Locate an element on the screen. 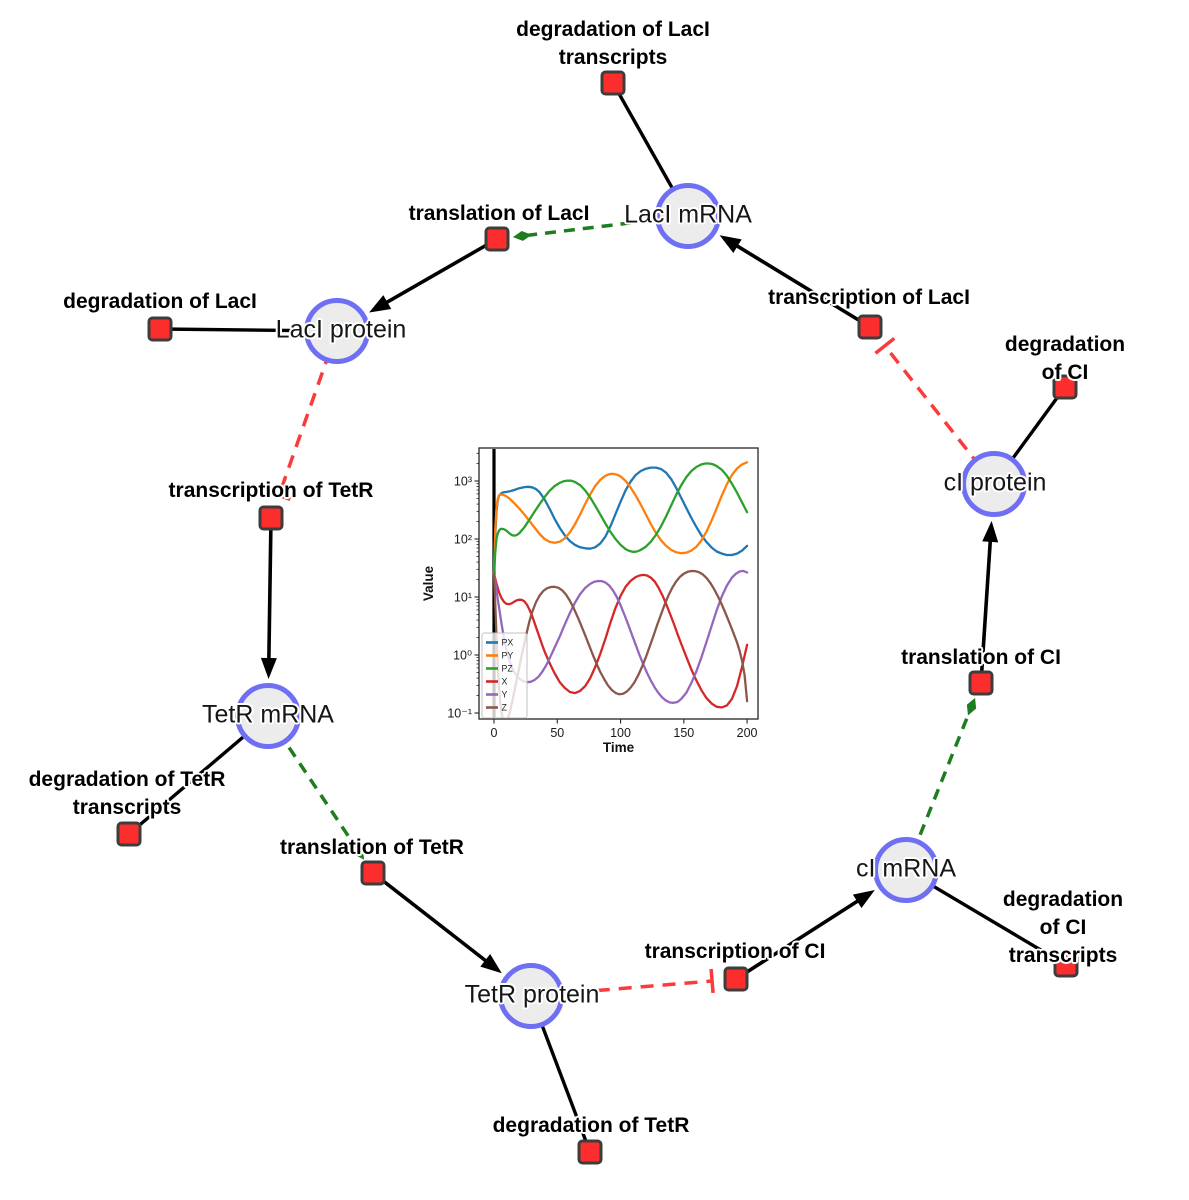  legend-entry-Y: Y is located at coordinates (505, 695).